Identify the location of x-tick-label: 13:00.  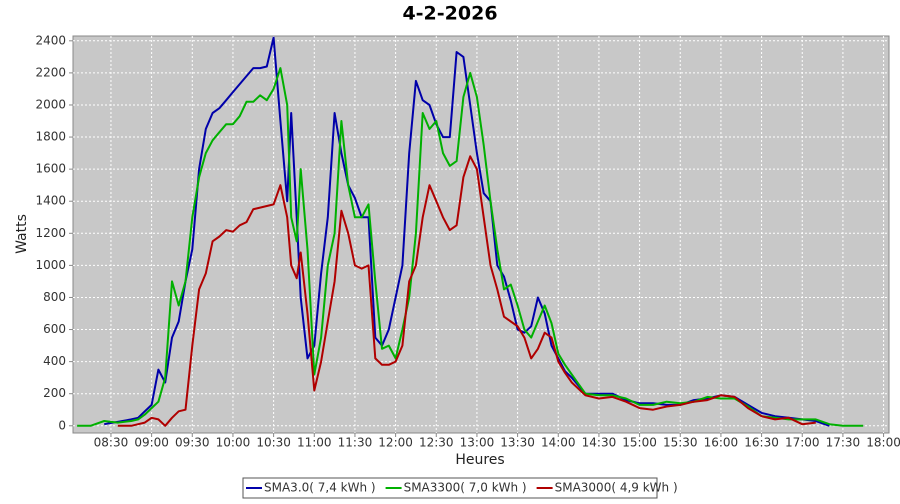
(477, 443).